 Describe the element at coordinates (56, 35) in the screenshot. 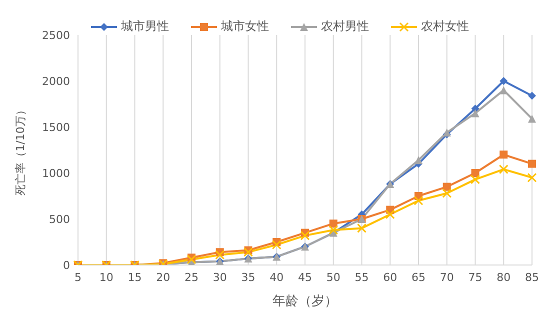

I see `y-tick-label: 2500` at that location.